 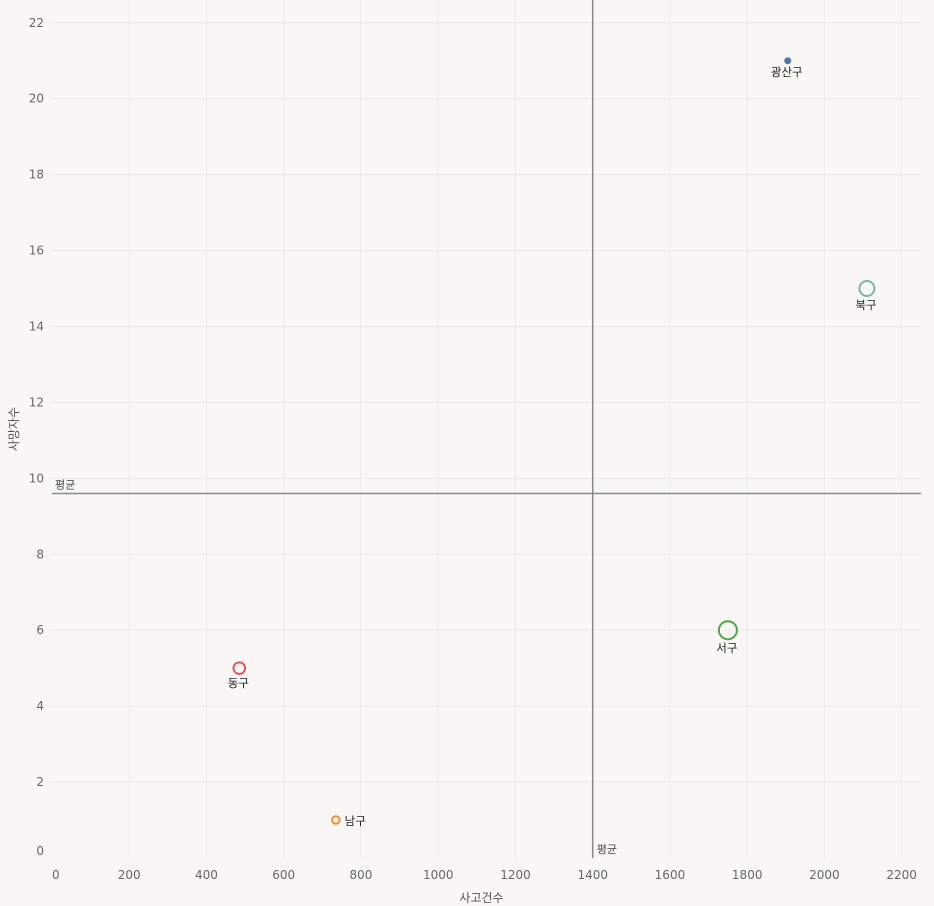 I want to click on x-tick-label: 200, so click(x=129, y=875).